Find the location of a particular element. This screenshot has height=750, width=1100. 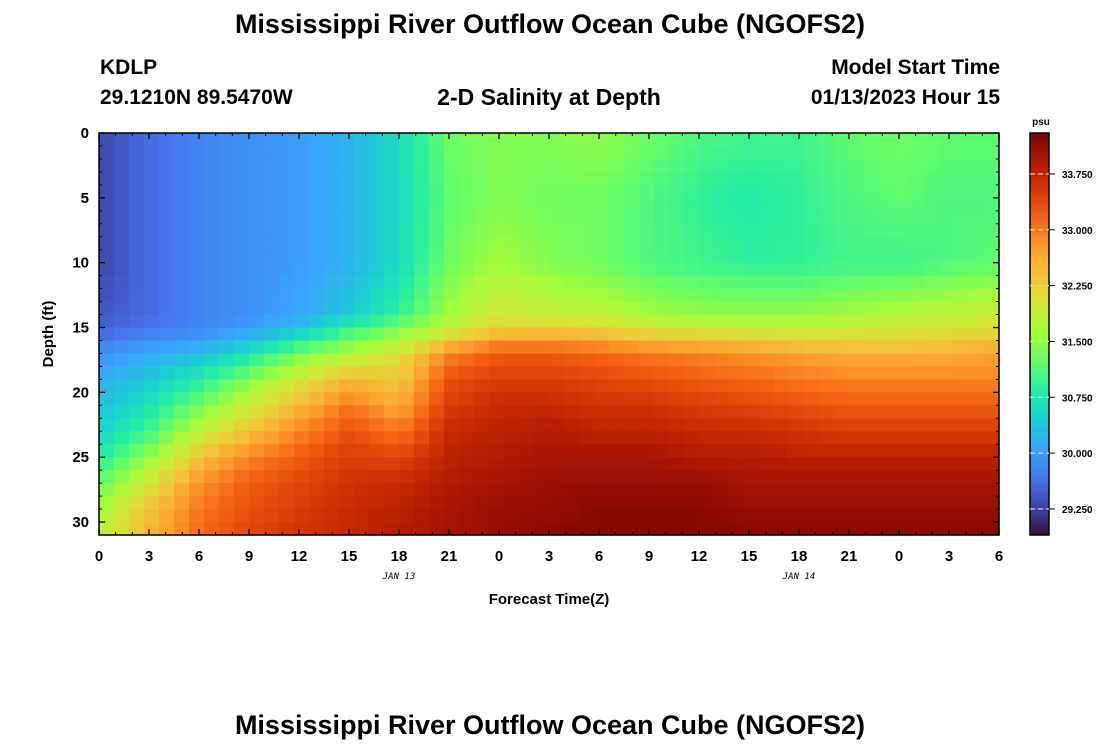

y-tick-label: 10 is located at coordinates (80, 263).